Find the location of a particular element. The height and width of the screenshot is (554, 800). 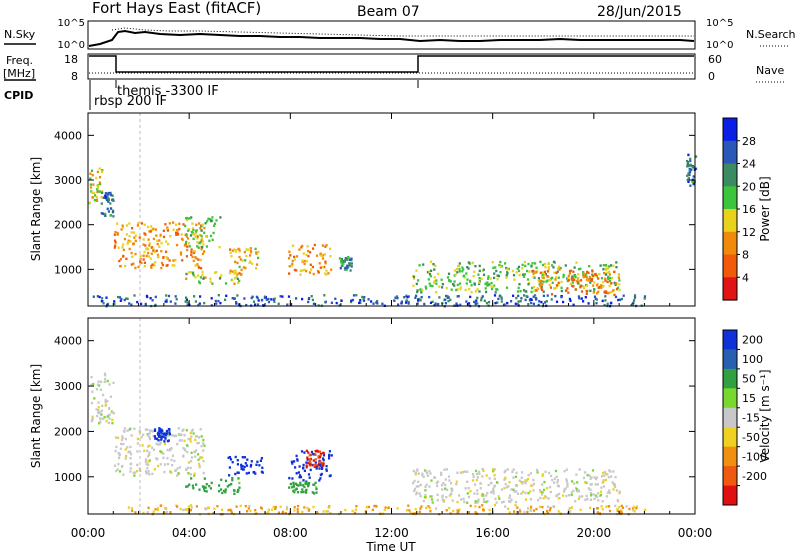

colorbar-segment is located at coordinates (730, 398).